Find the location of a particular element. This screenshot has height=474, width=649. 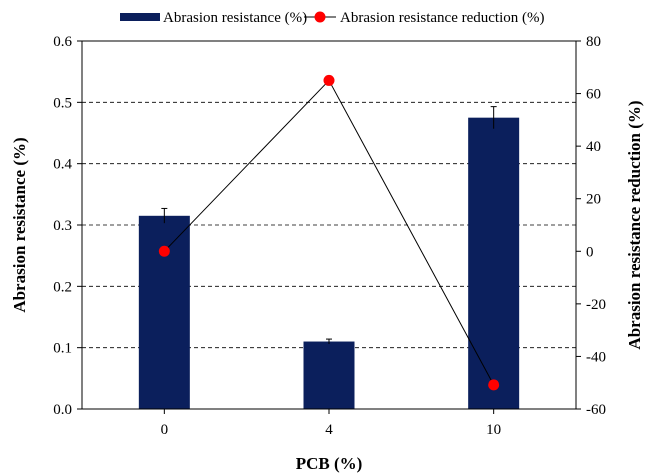

y-tick-label: 0.1 is located at coordinates (62, 349).